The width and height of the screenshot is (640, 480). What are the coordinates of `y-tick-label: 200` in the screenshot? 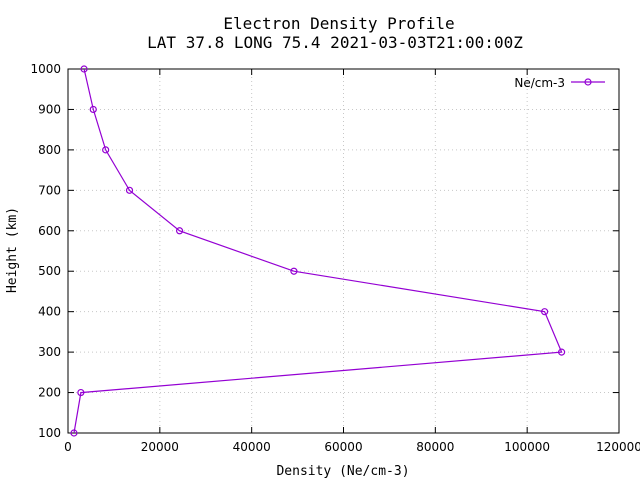 It's located at (49, 393).